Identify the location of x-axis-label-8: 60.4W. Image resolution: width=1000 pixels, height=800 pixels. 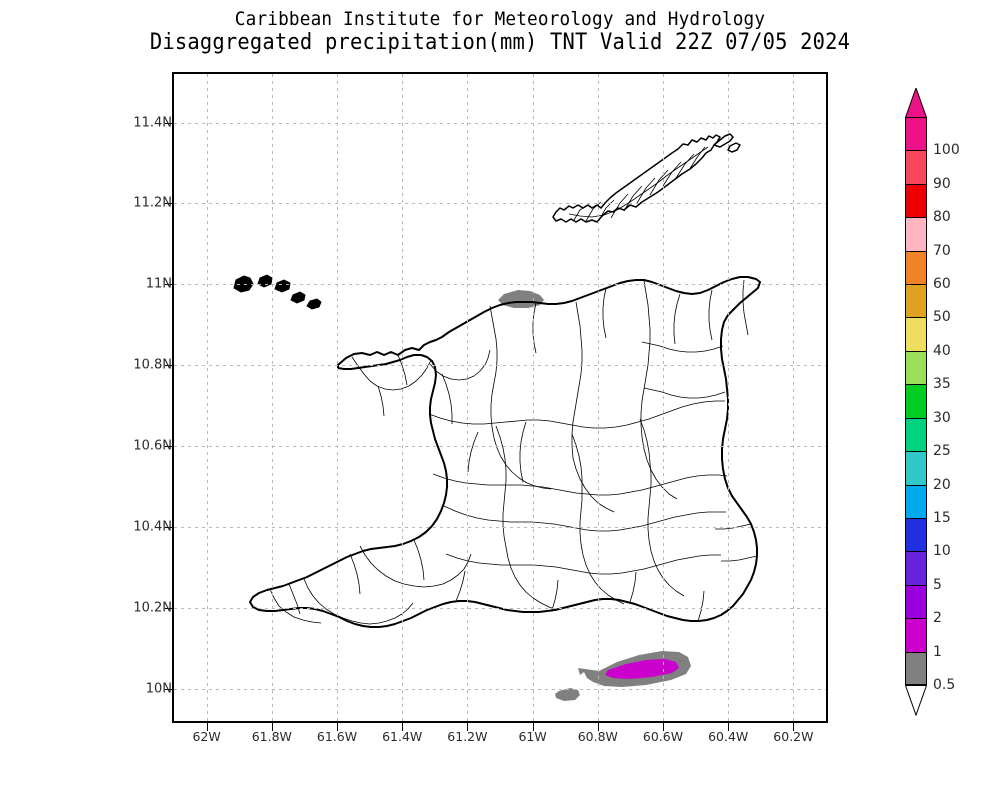
(728, 736).